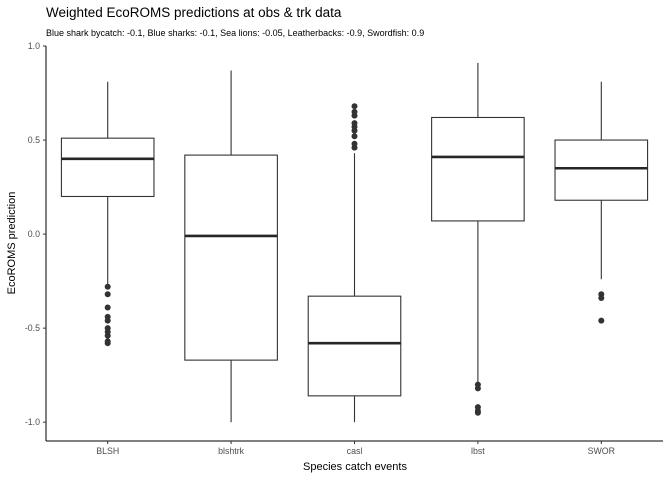 Image resolution: width=672 pixels, height=480 pixels. I want to click on y-tick-label: -1.0, so click(32, 422).